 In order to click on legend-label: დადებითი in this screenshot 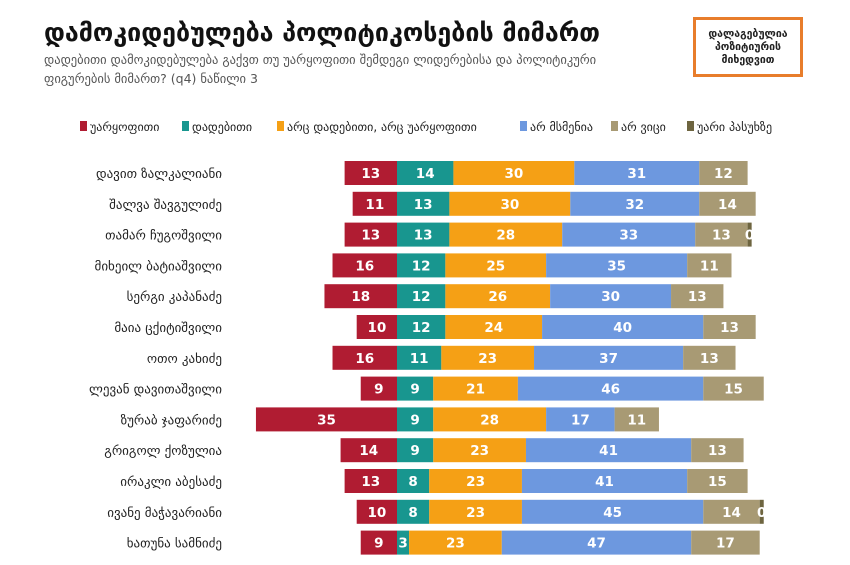, I will do `click(222, 127)`.